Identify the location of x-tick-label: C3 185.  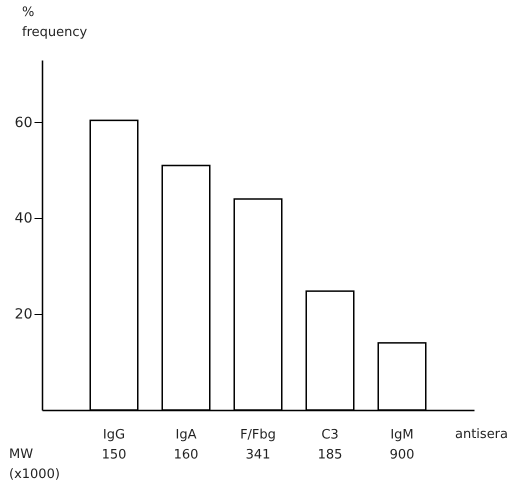
(330, 445).